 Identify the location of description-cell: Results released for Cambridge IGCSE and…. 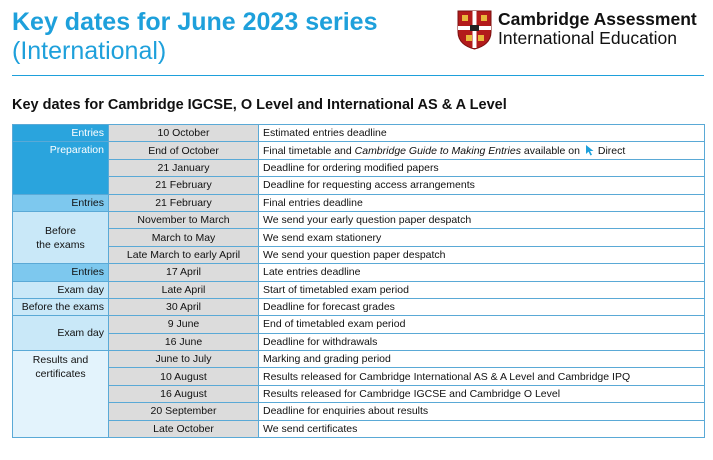
(481, 394).